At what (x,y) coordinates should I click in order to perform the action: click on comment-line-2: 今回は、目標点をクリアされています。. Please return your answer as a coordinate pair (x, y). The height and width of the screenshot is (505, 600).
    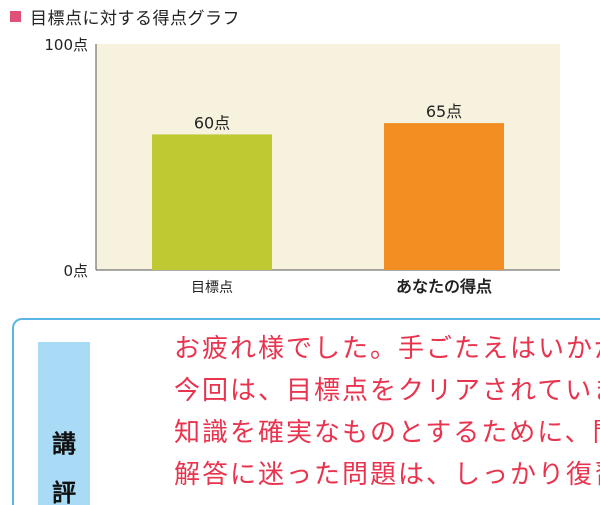
    Looking at the image, I should click on (387, 391).